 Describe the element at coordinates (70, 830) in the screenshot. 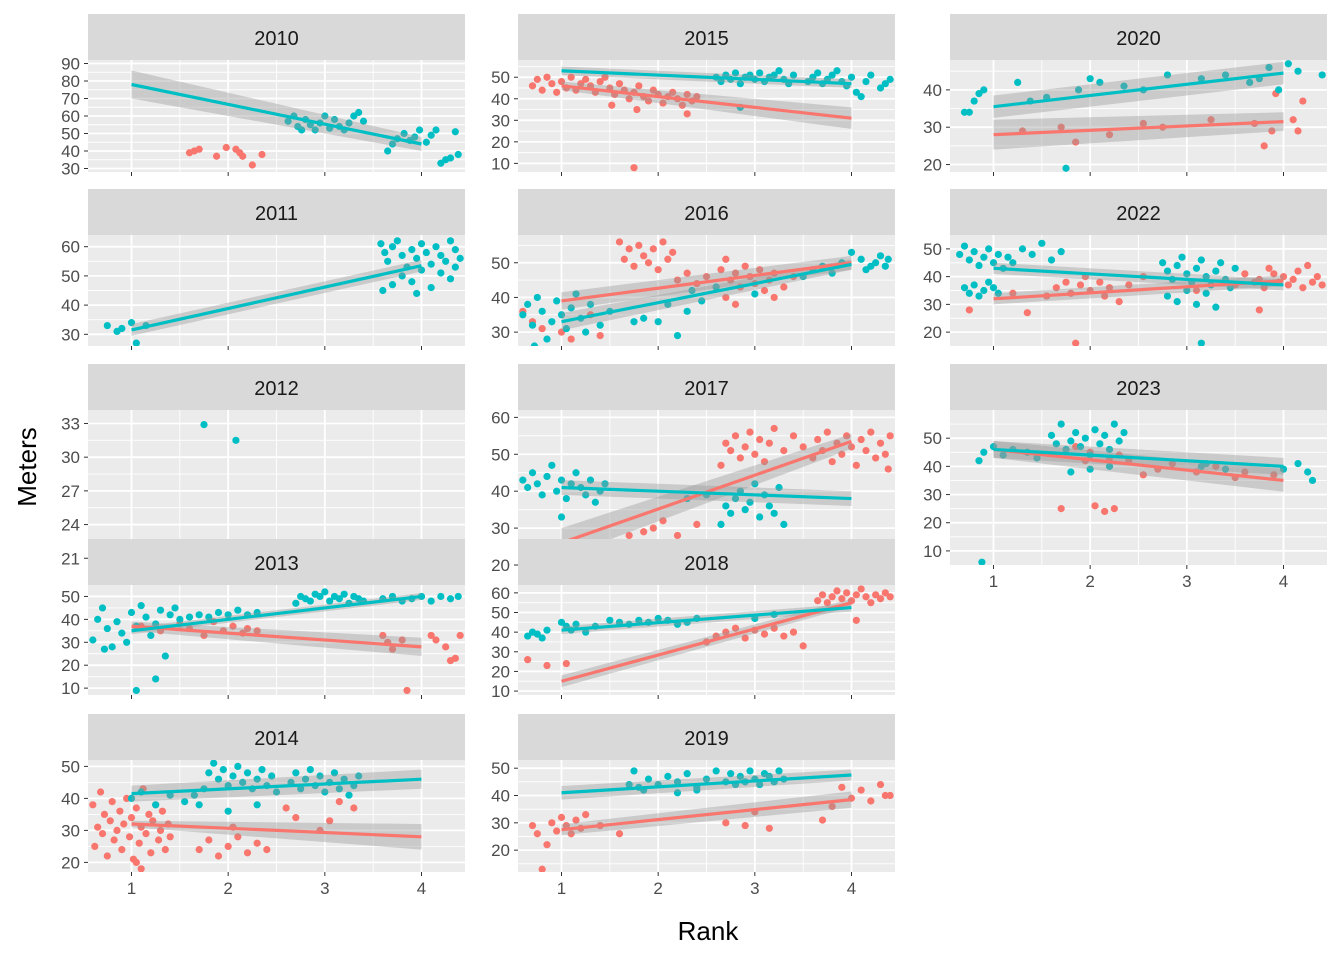

I see `y-tick-label: 30` at that location.